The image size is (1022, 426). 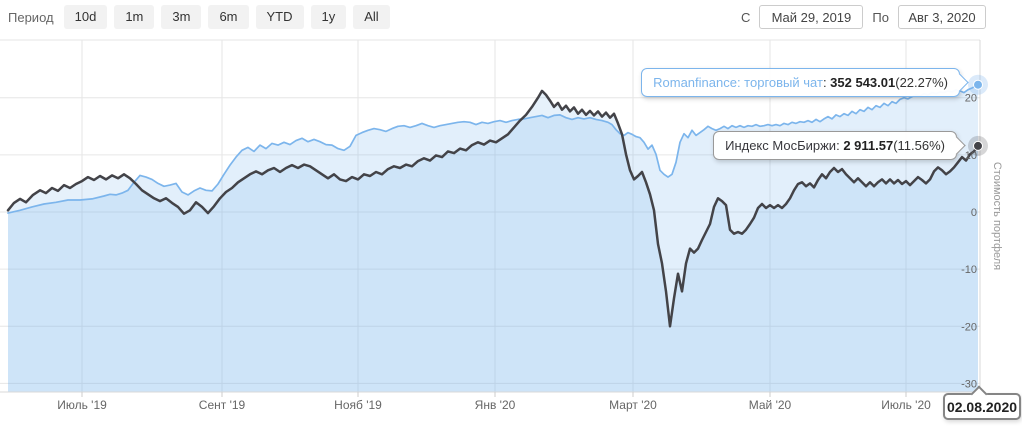 I want to click on date-to-label: По, so click(x=880, y=17).